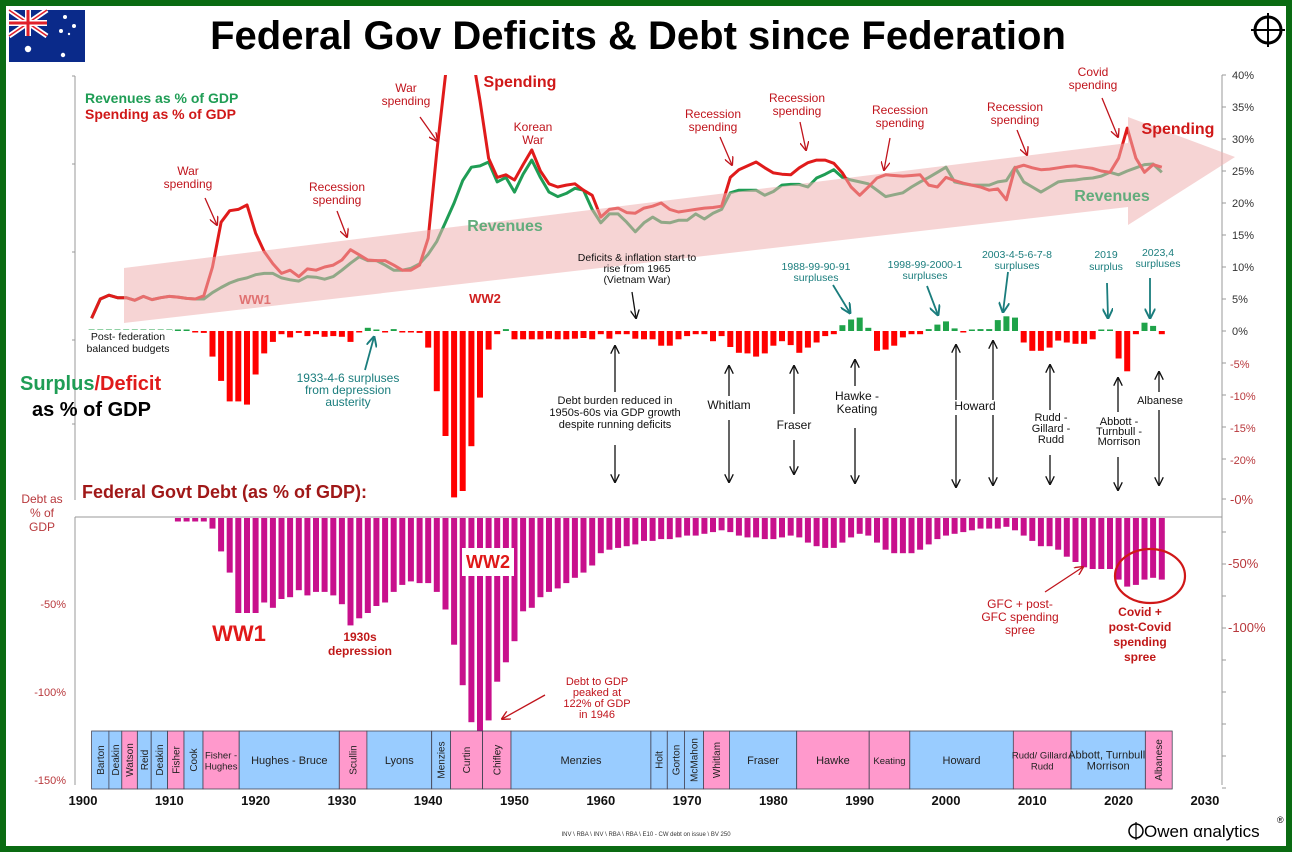 The image size is (1292, 852). Describe the element at coordinates (1160, 428) in the screenshot. I see `annotation-albanese: Albanese` at that location.